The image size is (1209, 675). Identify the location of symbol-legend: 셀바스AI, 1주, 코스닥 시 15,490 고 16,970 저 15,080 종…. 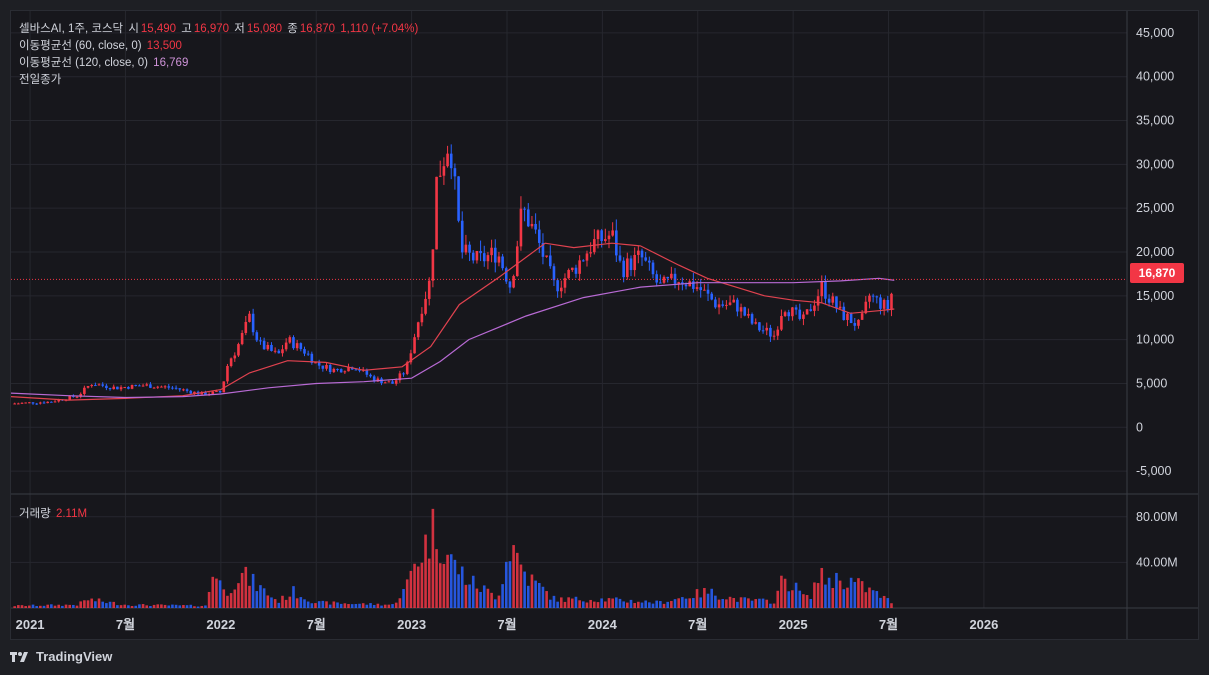
(219, 28).